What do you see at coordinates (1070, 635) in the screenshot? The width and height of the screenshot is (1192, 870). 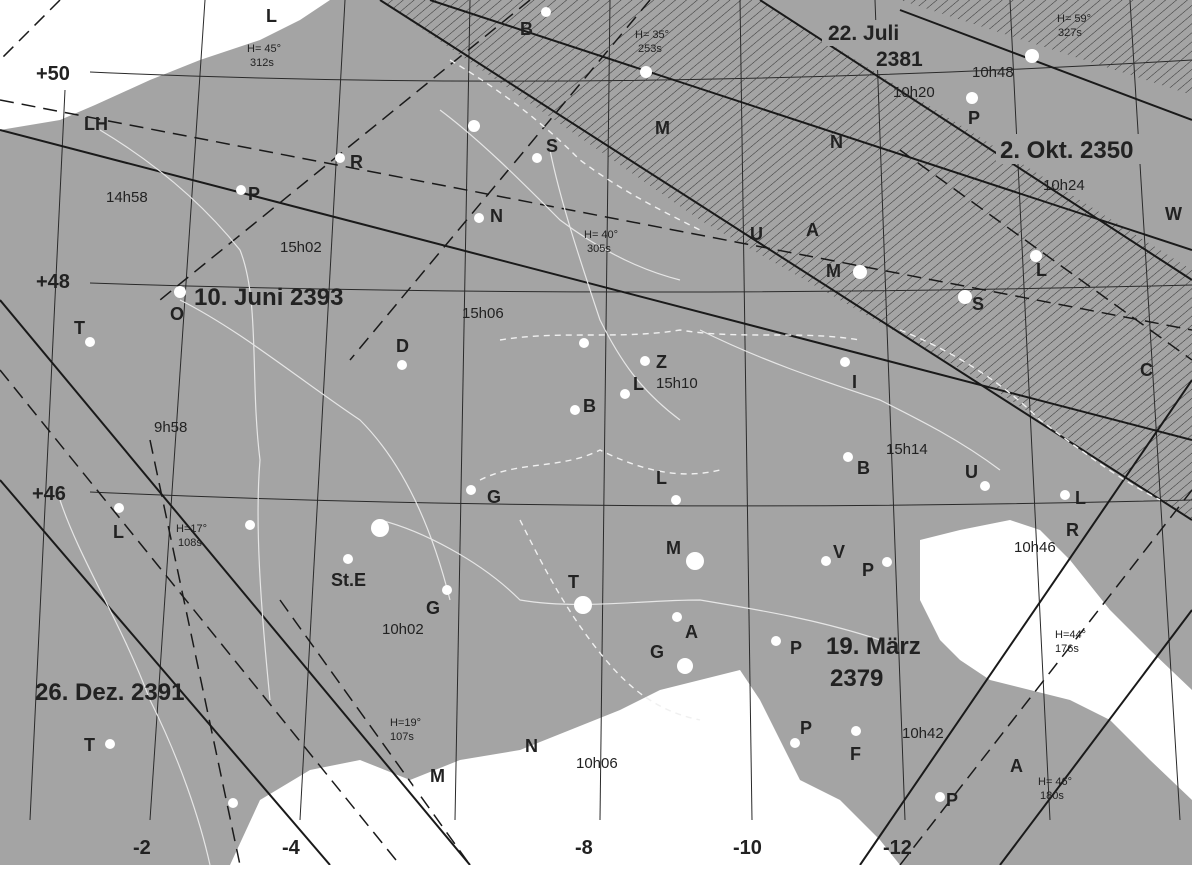 I see `altitude-label: H=44°` at bounding box center [1070, 635].